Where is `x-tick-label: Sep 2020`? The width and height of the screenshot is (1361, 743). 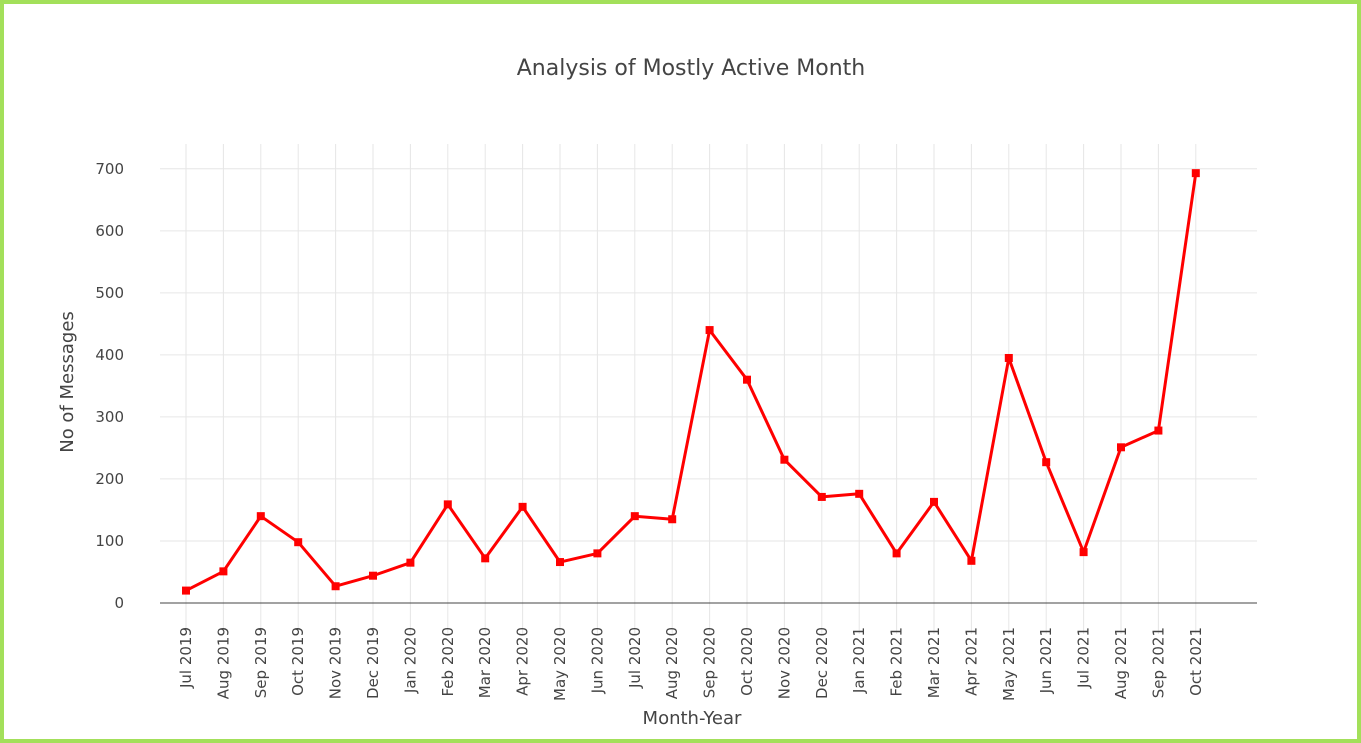
x-tick-label: Sep 2020 is located at coordinates (710, 662).